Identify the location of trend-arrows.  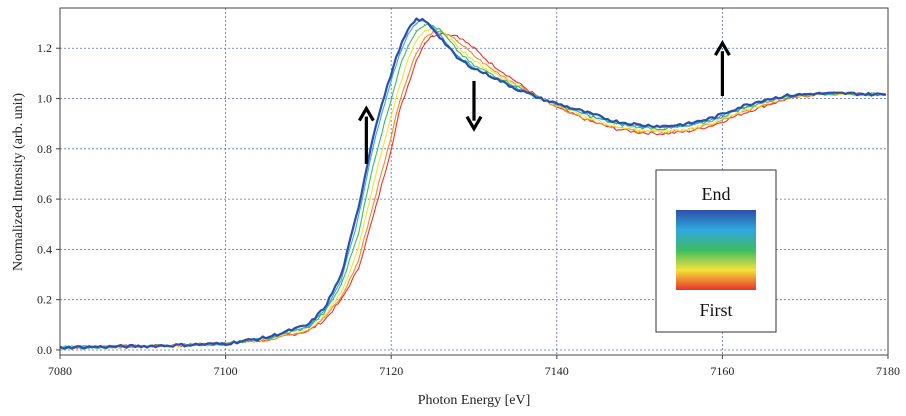
(544, 102).